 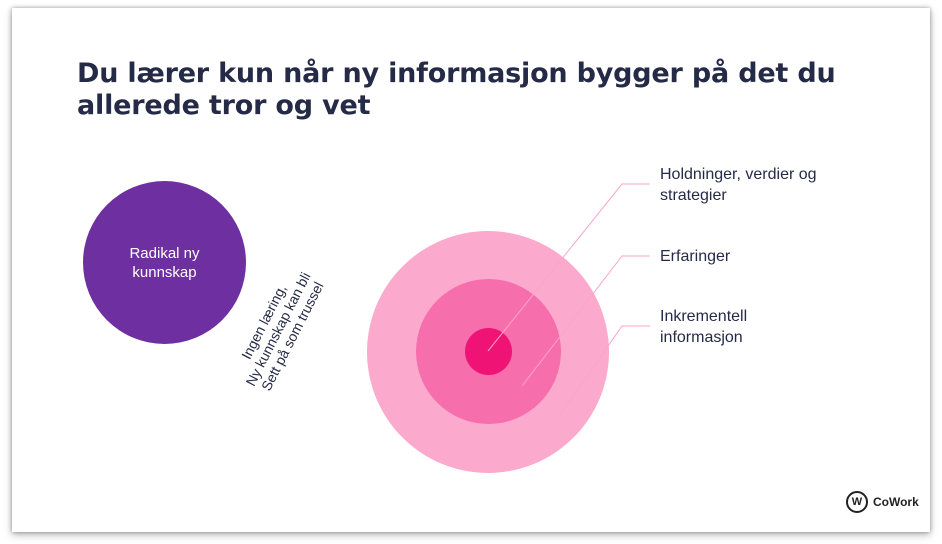 I want to click on label-core-values: Holdninger, verdier og strategier, so click(x=738, y=185).